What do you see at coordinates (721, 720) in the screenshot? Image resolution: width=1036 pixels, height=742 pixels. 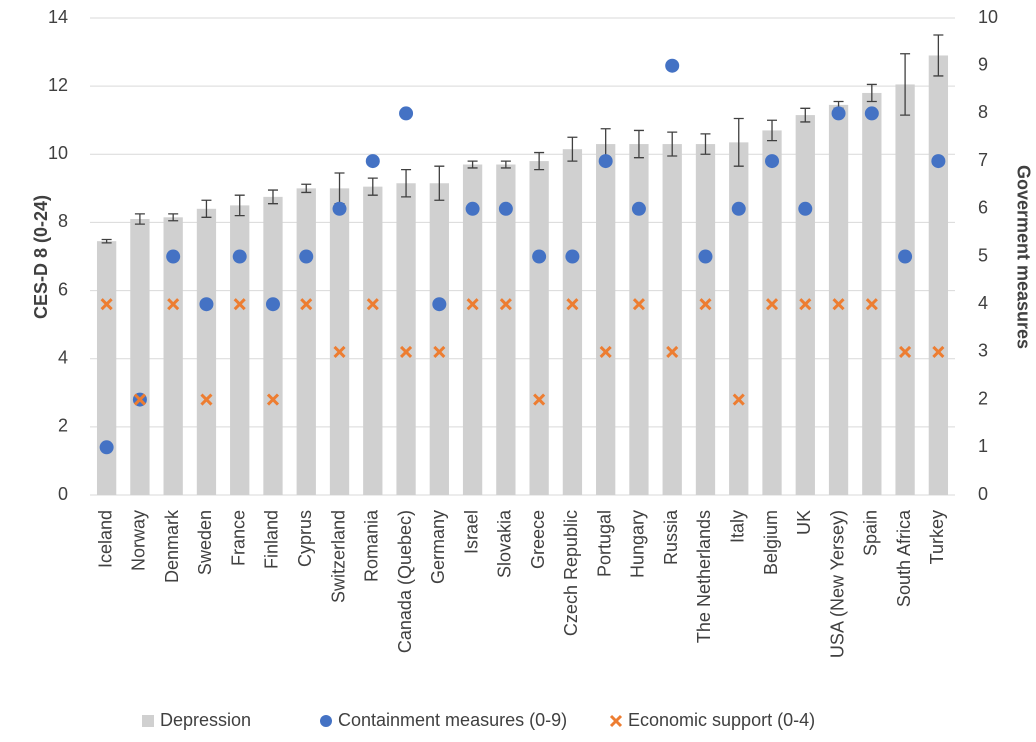 I see `legend-label: Economic support (0-4)` at bounding box center [721, 720].